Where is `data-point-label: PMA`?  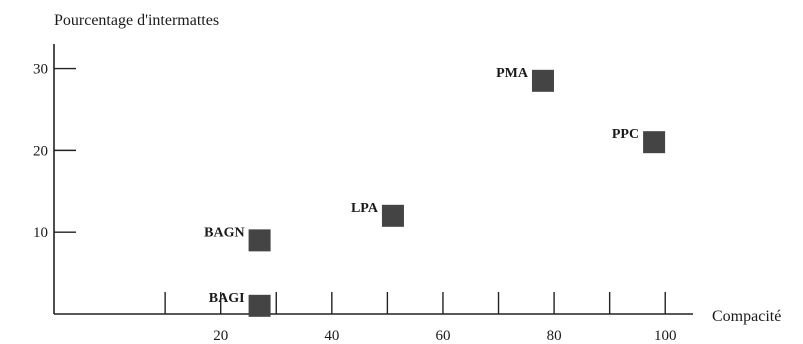 data-point-label: PMA is located at coordinates (512, 73).